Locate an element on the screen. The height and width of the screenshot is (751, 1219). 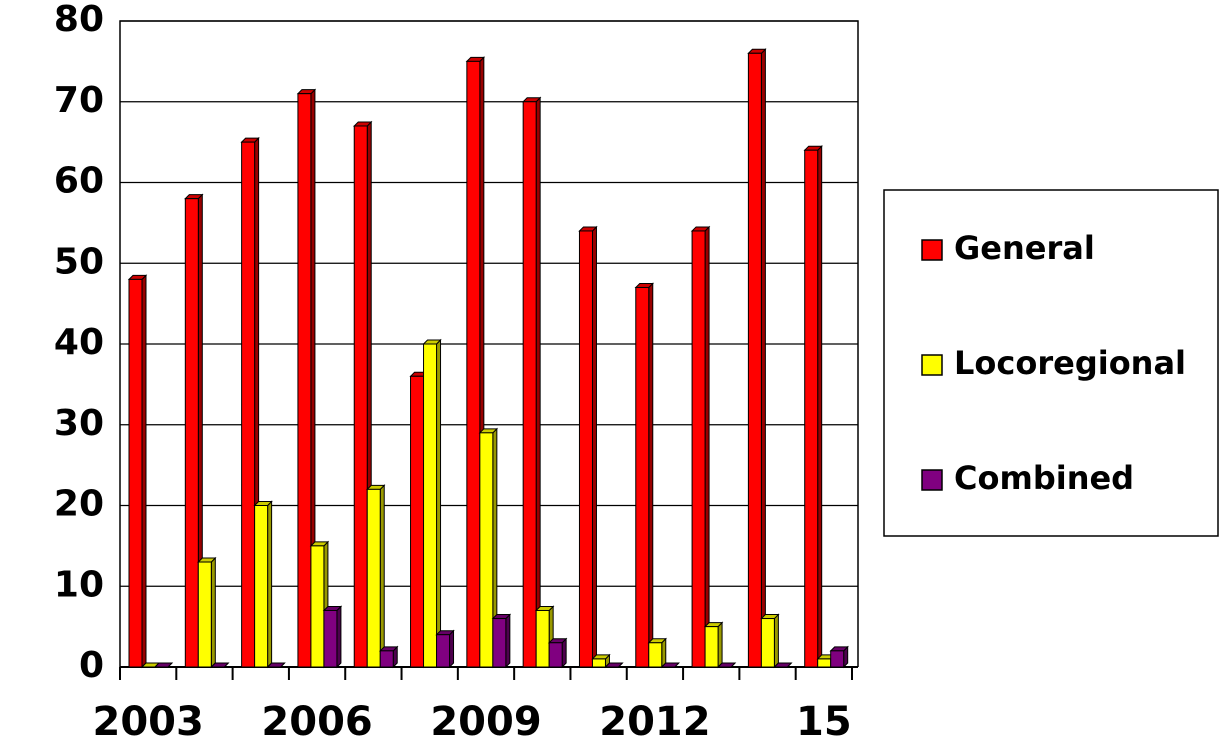
y-tick-label: 60 is located at coordinates (79, 181).